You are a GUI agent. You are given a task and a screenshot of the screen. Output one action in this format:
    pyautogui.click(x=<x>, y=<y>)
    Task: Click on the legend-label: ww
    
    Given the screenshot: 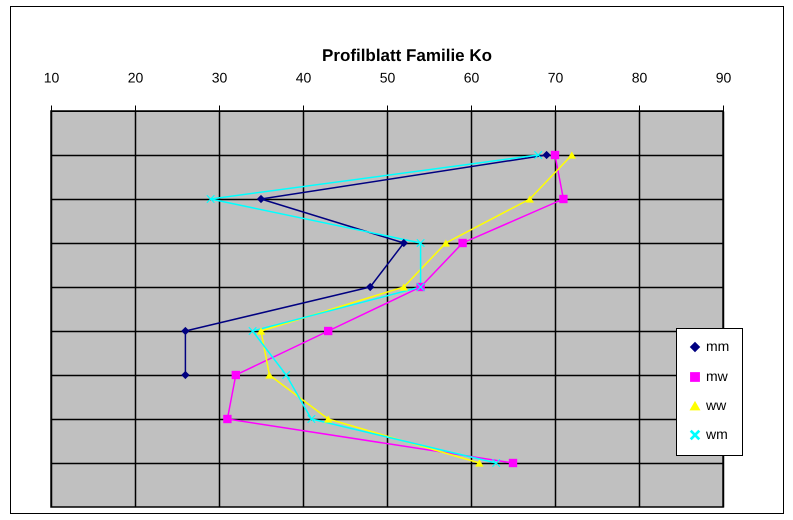 What is the action you would take?
    pyautogui.click(x=716, y=405)
    